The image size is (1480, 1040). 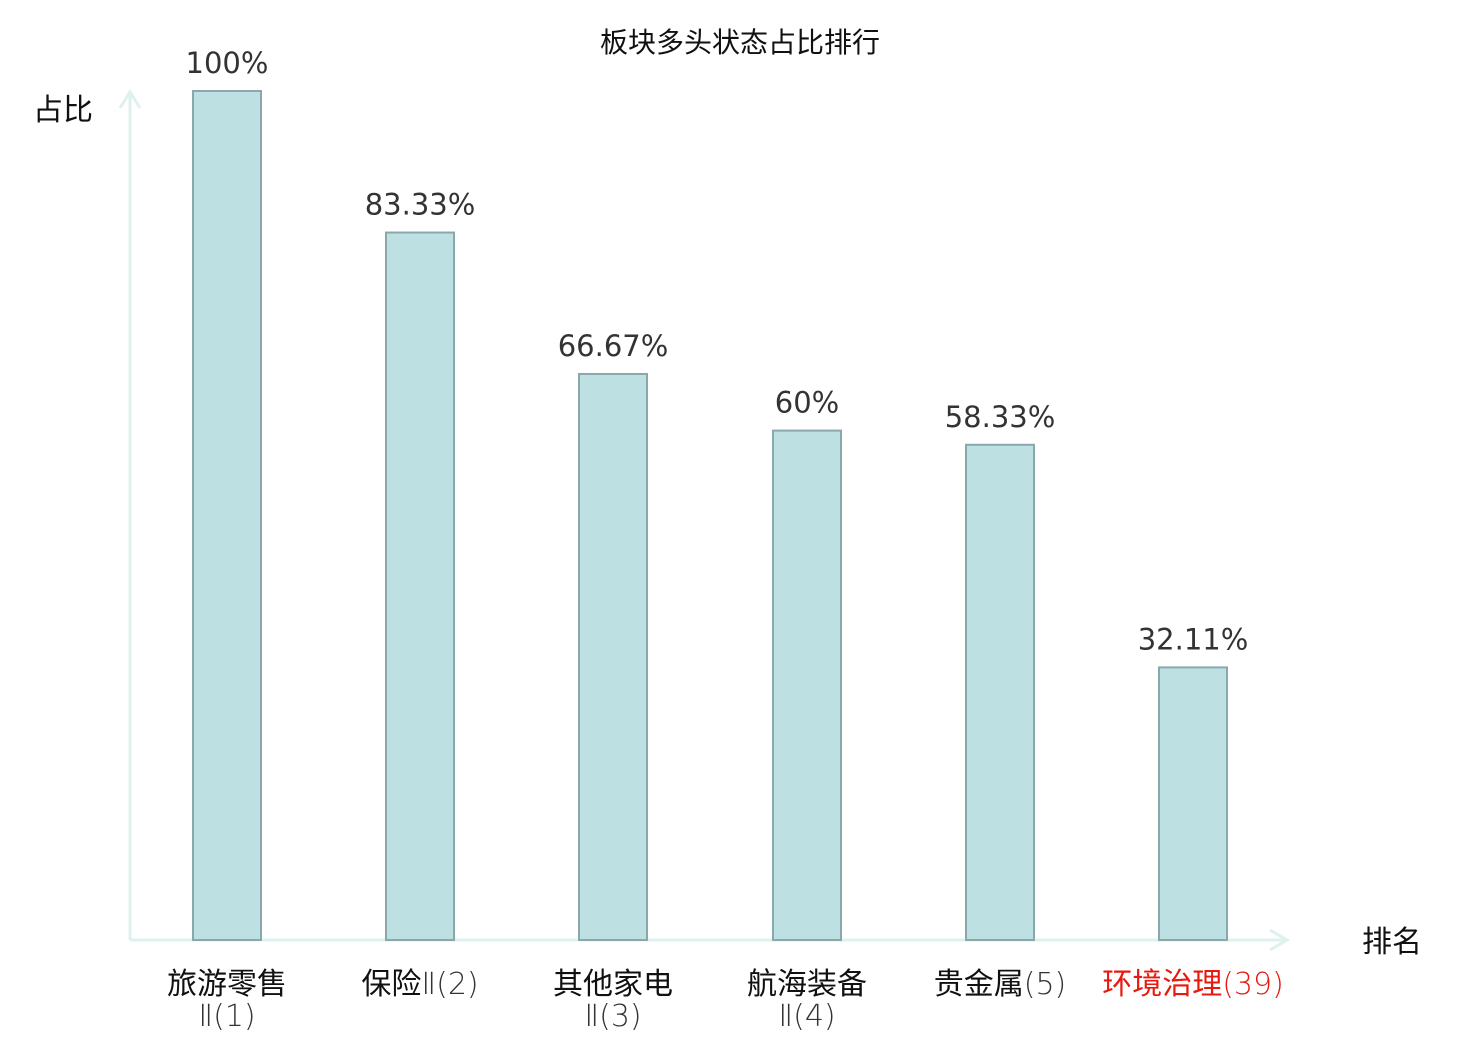 I want to click on value-label: 58.33%, so click(x=1000, y=417).